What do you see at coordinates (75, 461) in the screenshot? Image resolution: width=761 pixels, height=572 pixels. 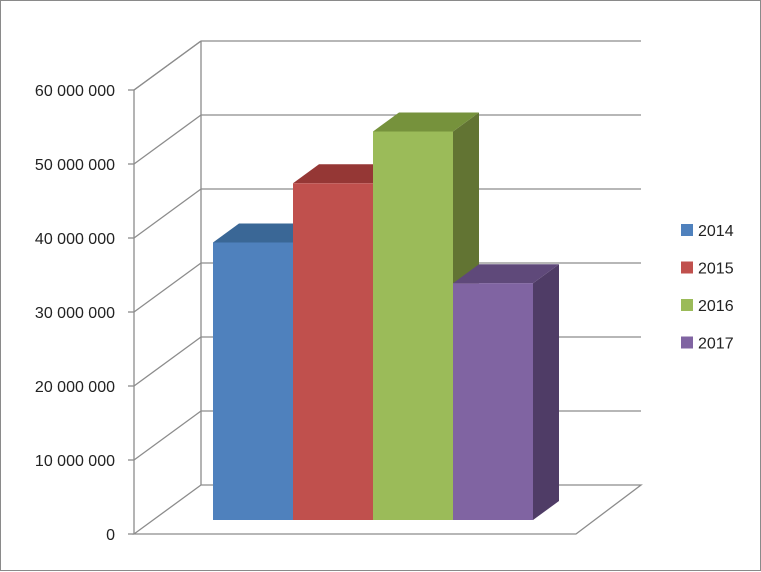 I see `y-tick-label: 10 000 000` at bounding box center [75, 461].